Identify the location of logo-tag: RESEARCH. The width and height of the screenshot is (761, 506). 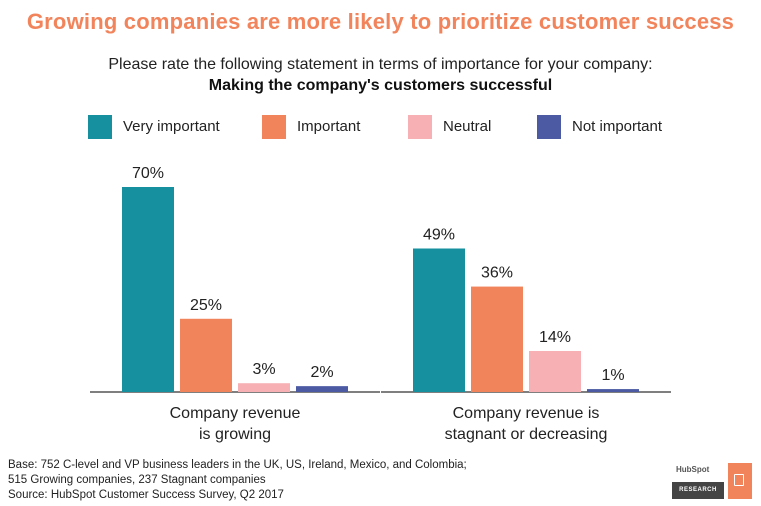
(698, 490).